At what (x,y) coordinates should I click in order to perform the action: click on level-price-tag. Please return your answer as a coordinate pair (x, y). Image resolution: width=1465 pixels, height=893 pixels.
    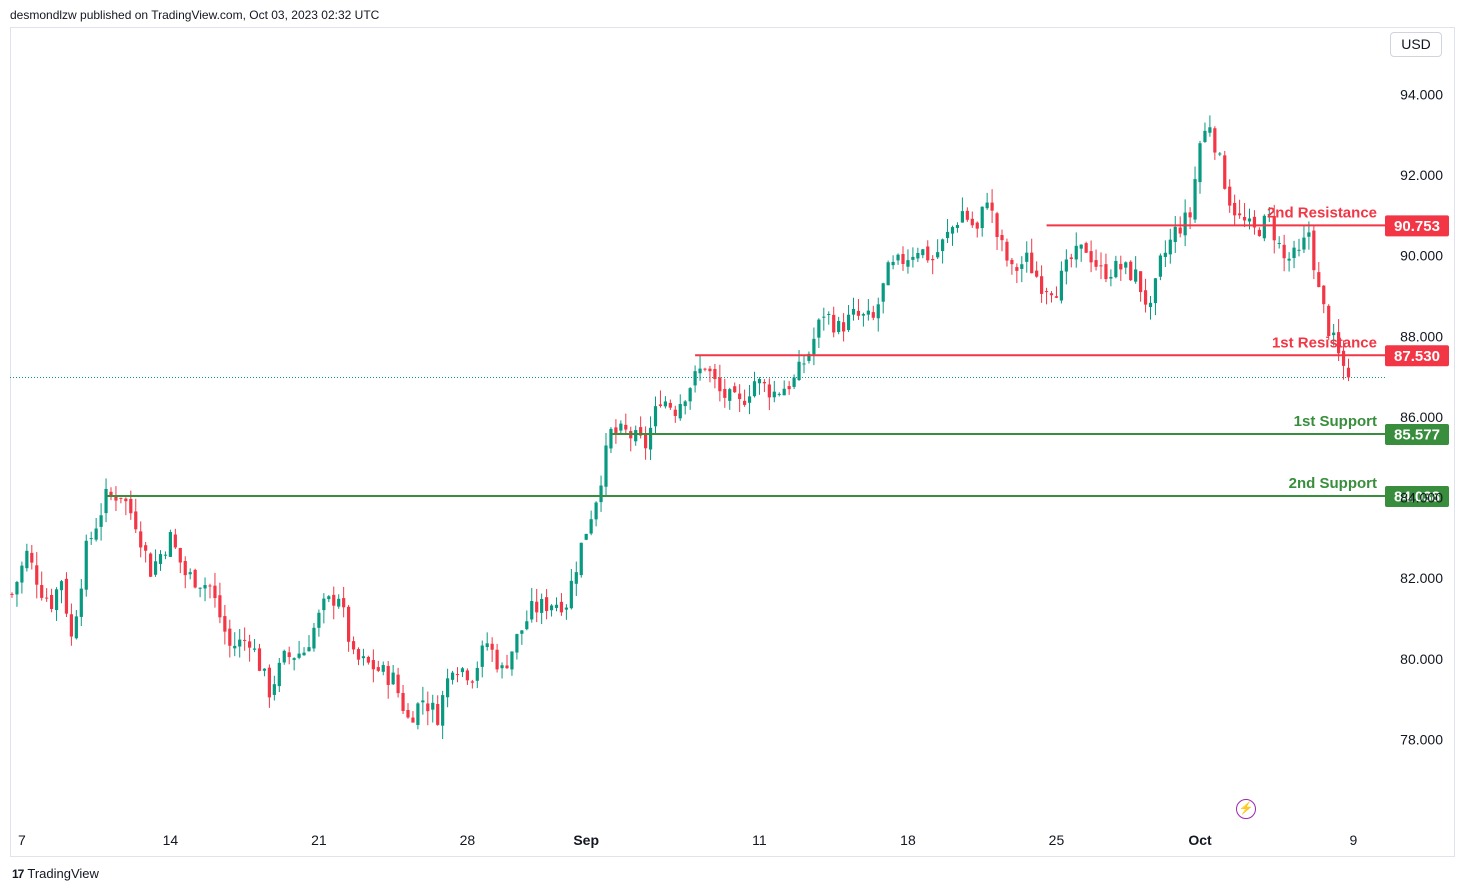
    Looking at the image, I should click on (1417, 434).